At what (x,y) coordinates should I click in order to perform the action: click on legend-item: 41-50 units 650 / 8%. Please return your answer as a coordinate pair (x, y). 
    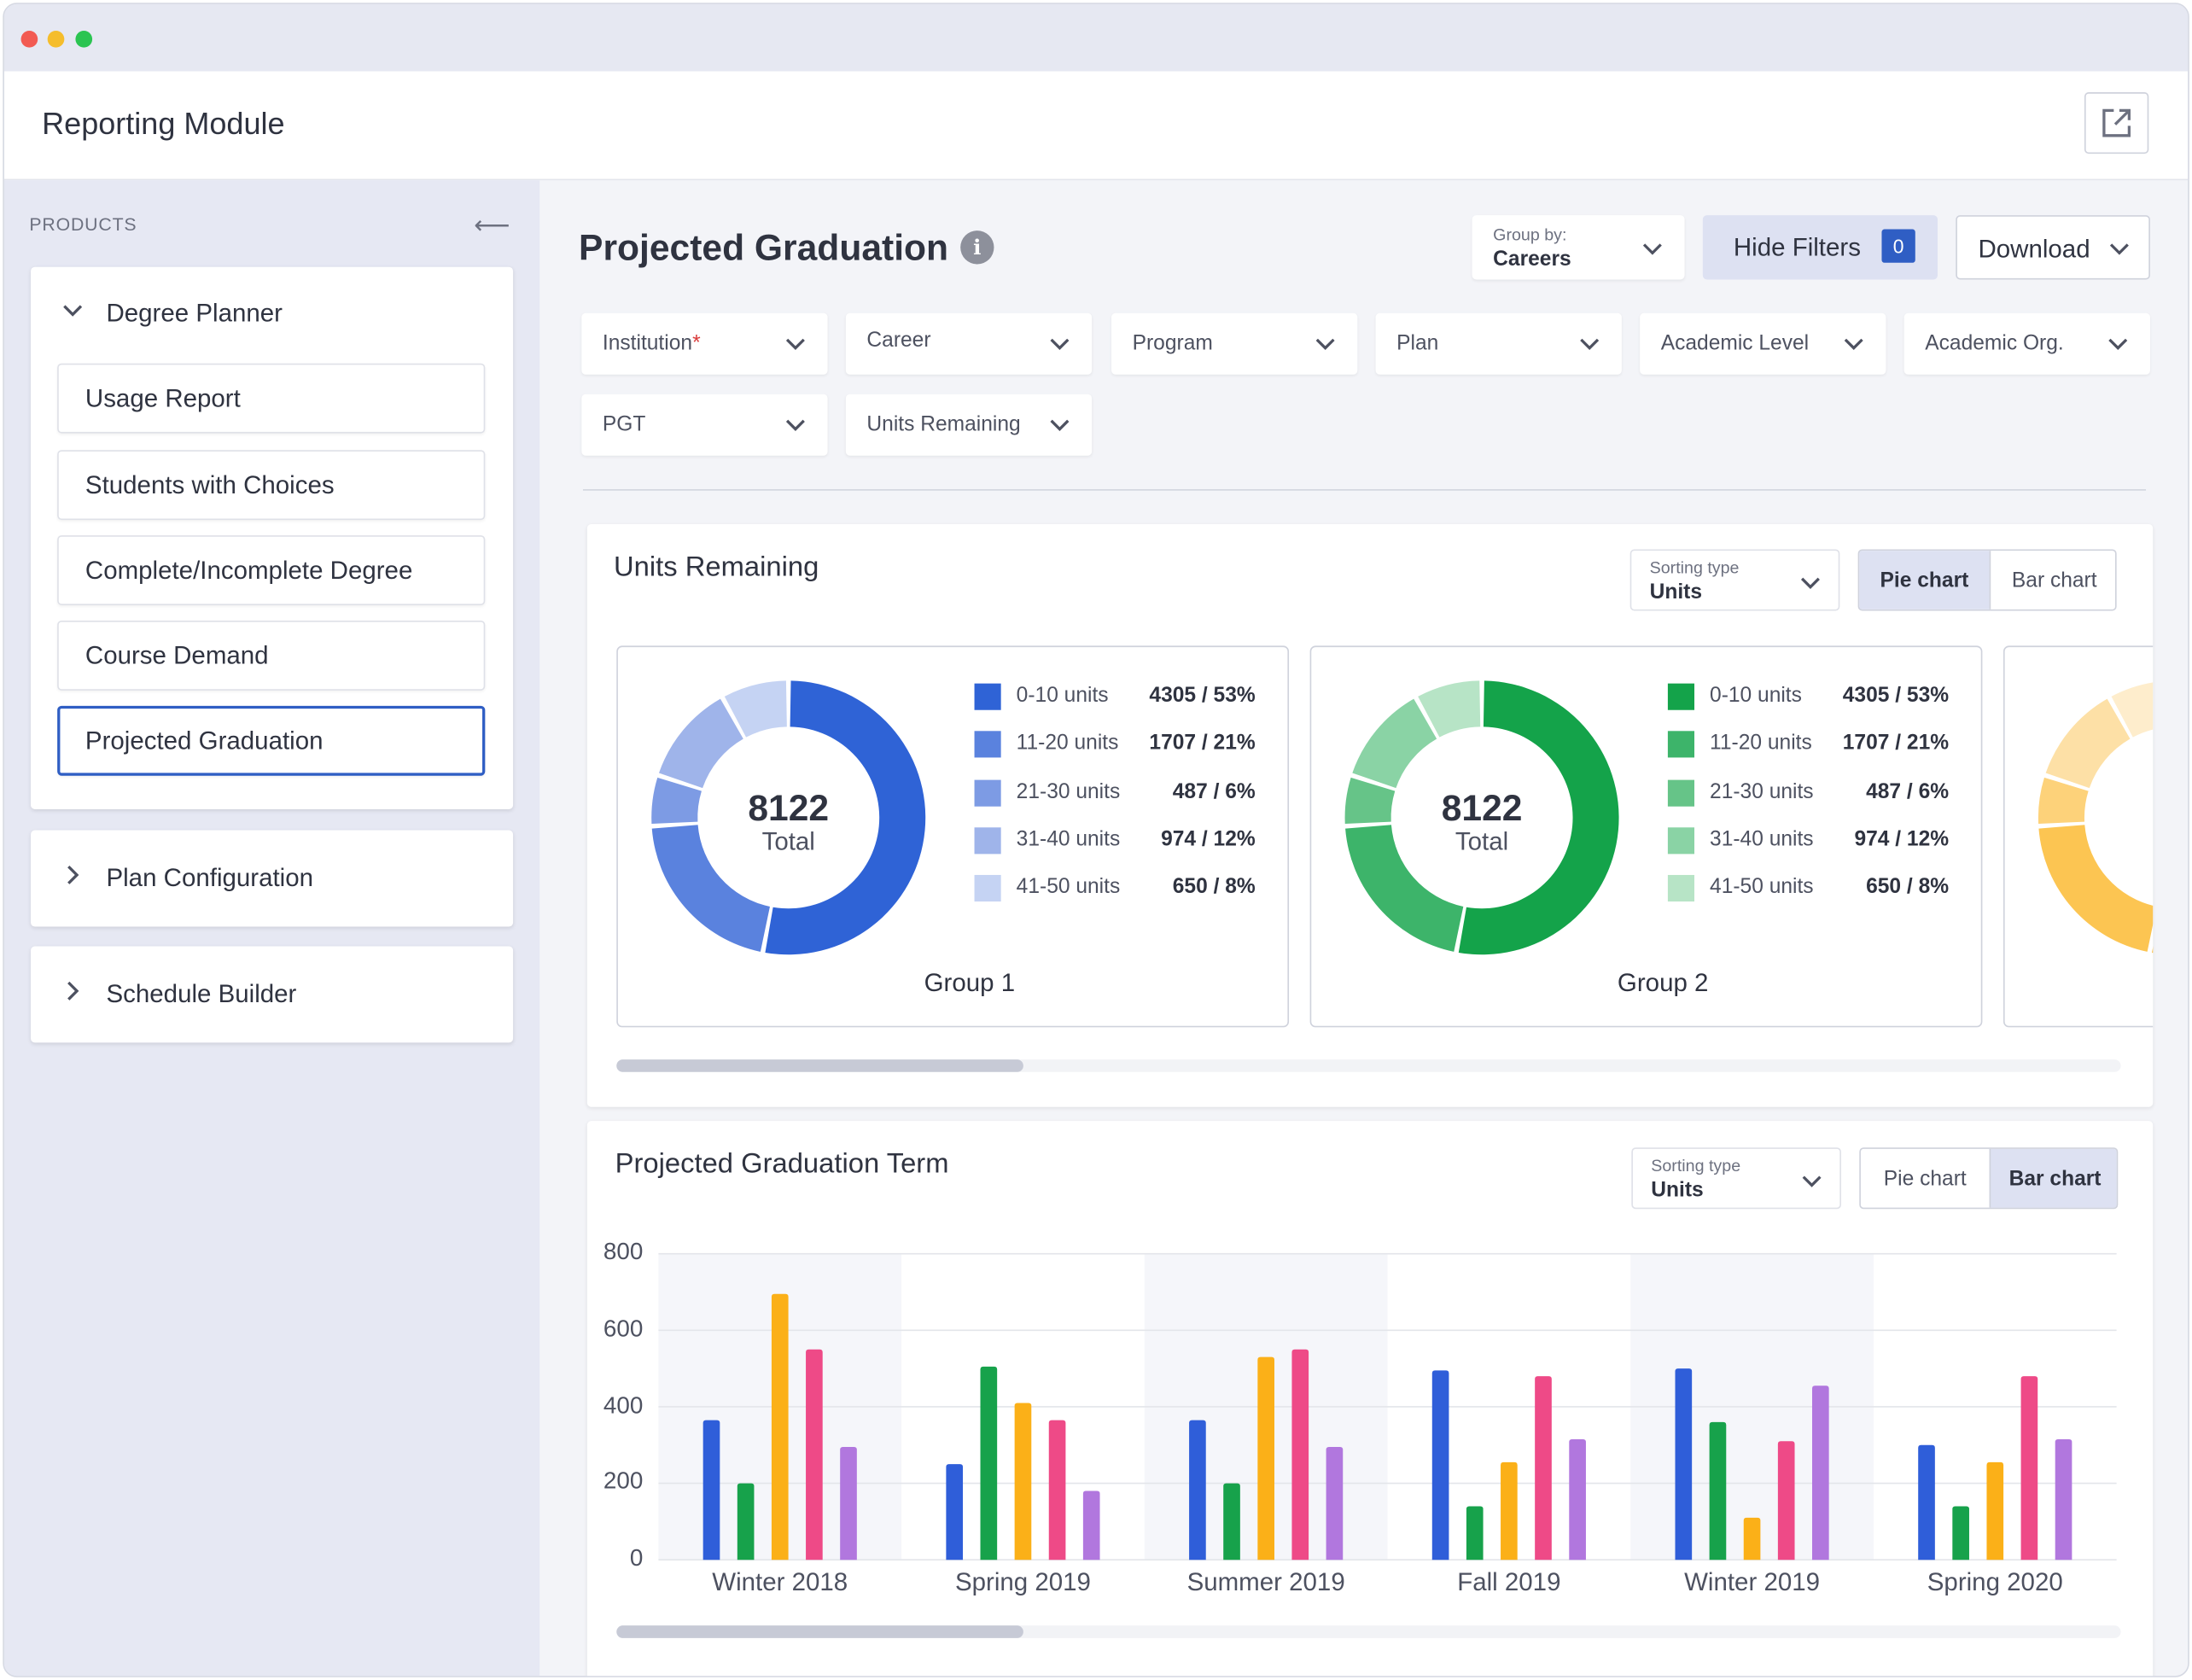
    Looking at the image, I should click on (1115, 888).